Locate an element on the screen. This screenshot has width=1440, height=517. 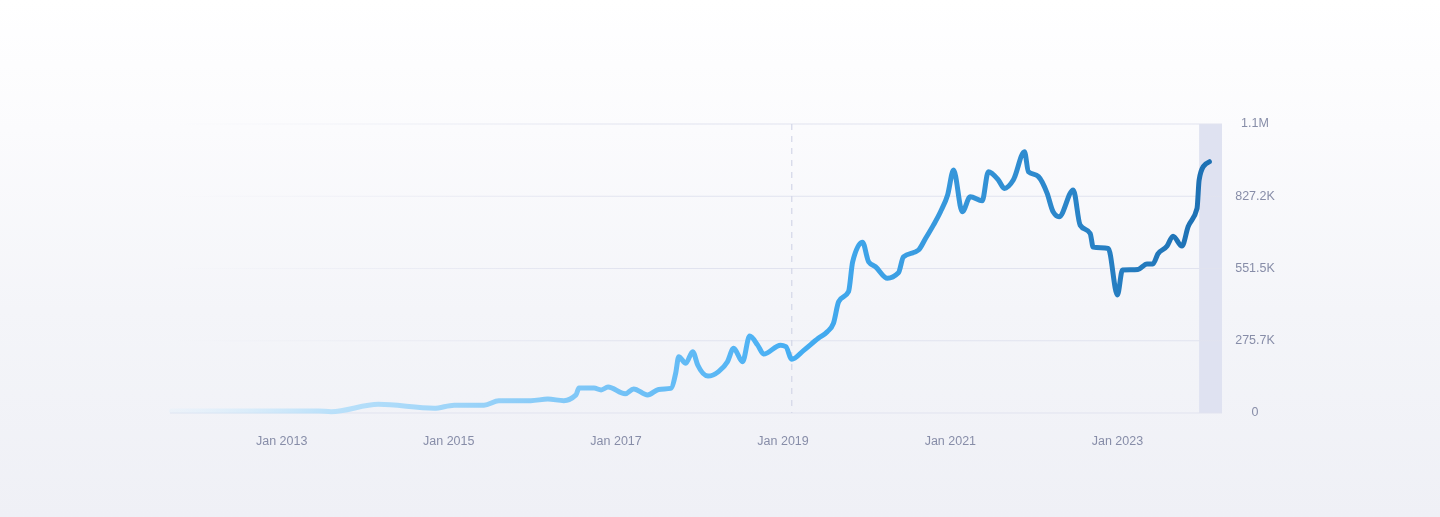
x-tick-label: Jan 2015 is located at coordinates (449, 441).